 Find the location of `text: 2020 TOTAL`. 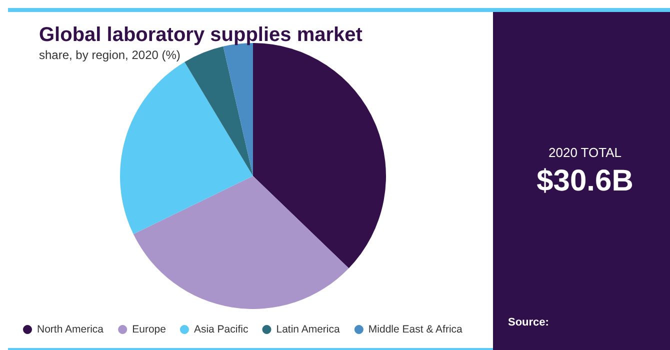

text: 2020 TOTAL is located at coordinates (585, 152).